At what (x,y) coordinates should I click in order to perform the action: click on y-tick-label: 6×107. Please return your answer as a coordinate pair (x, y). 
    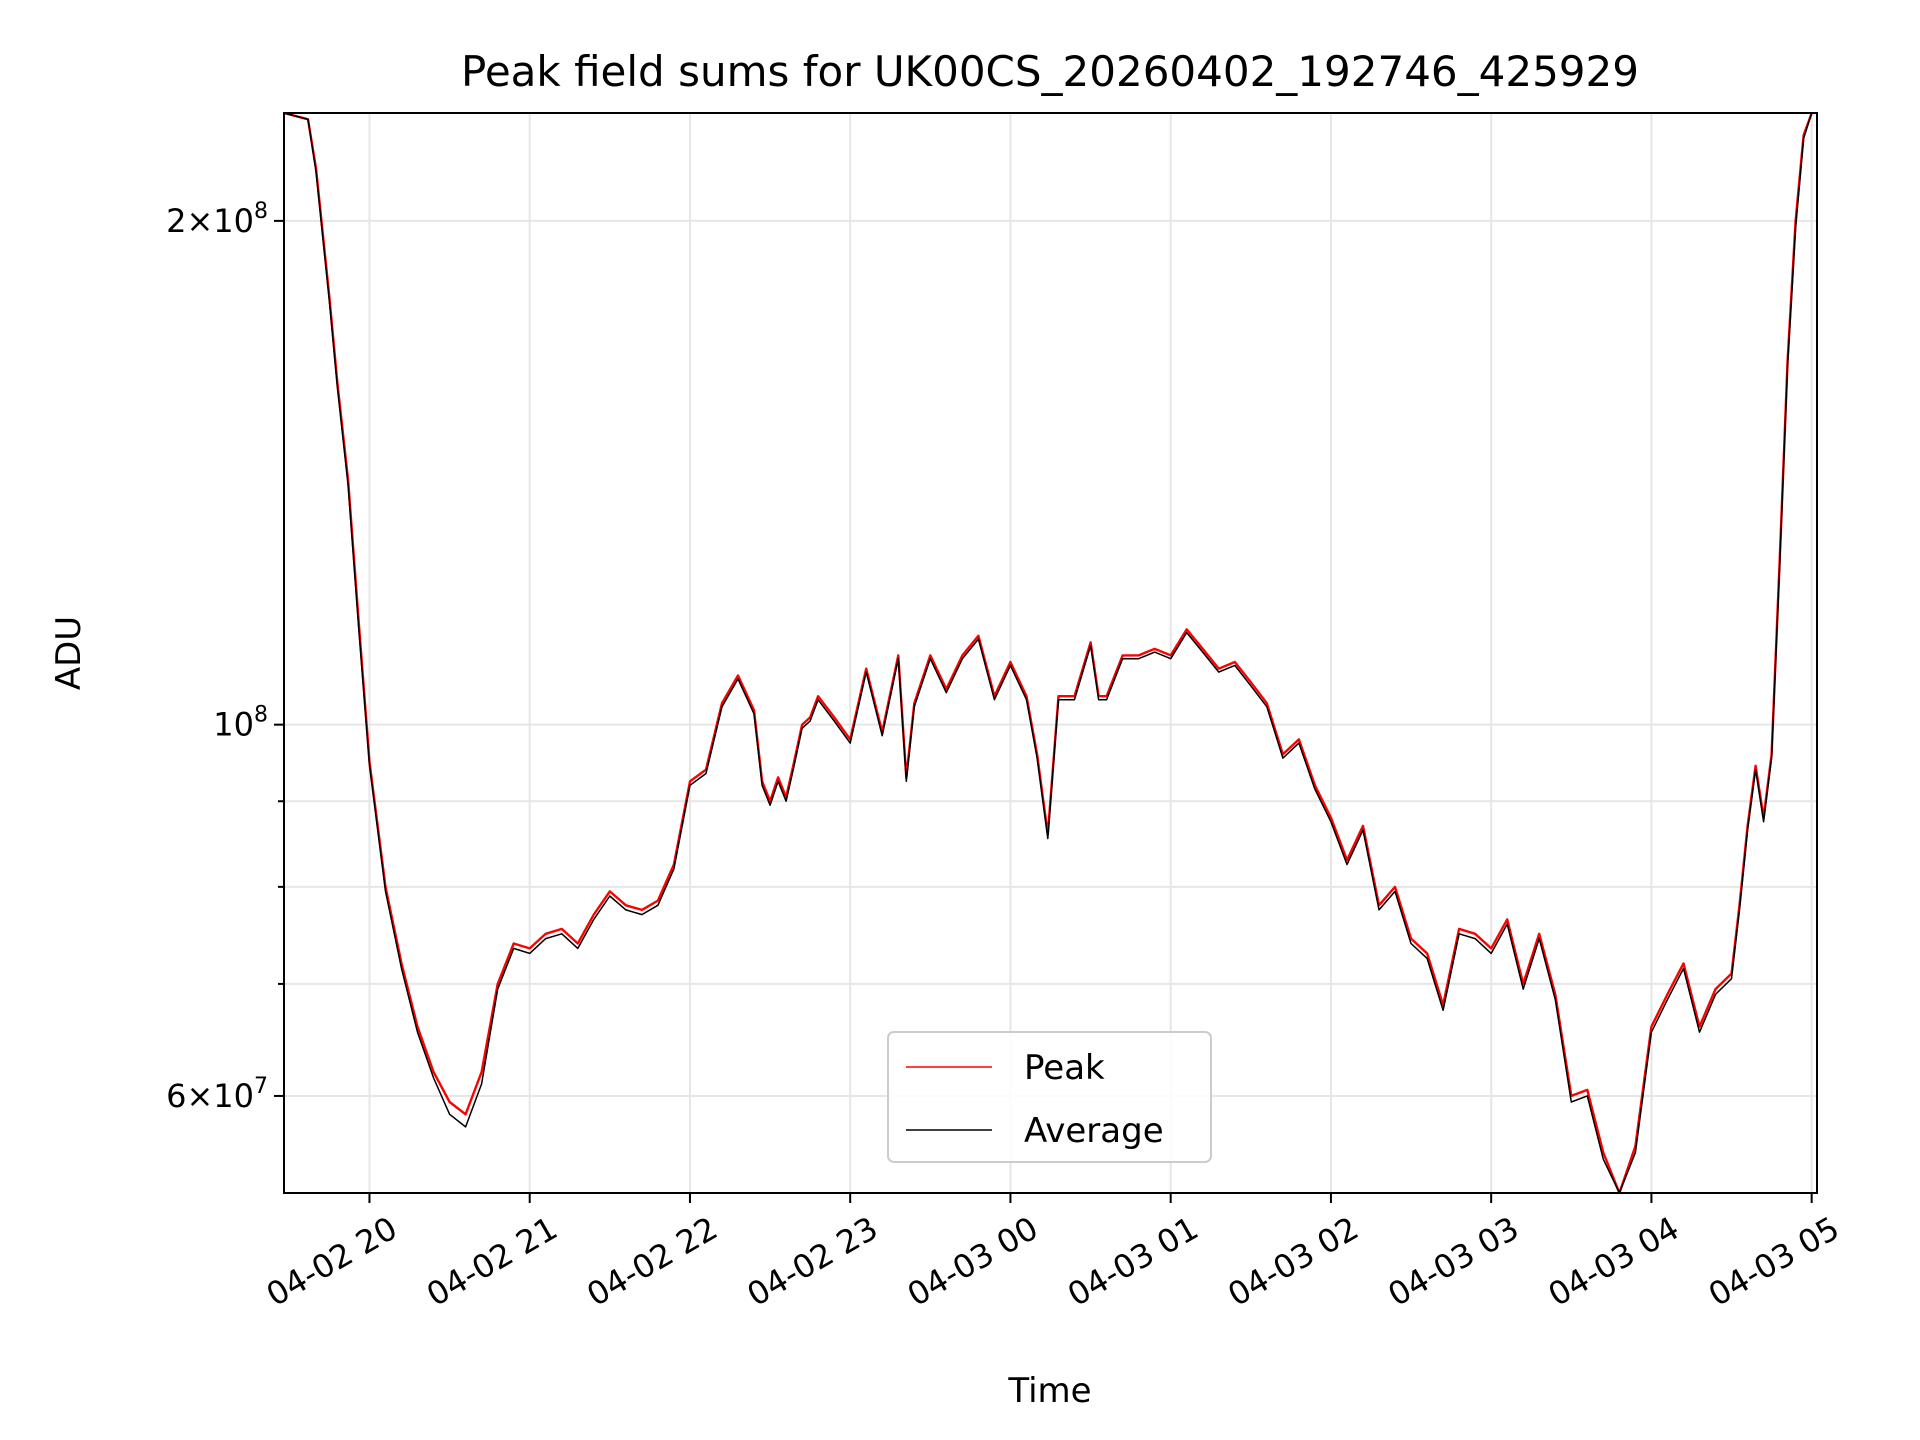
    Looking at the image, I should click on (217, 1094).